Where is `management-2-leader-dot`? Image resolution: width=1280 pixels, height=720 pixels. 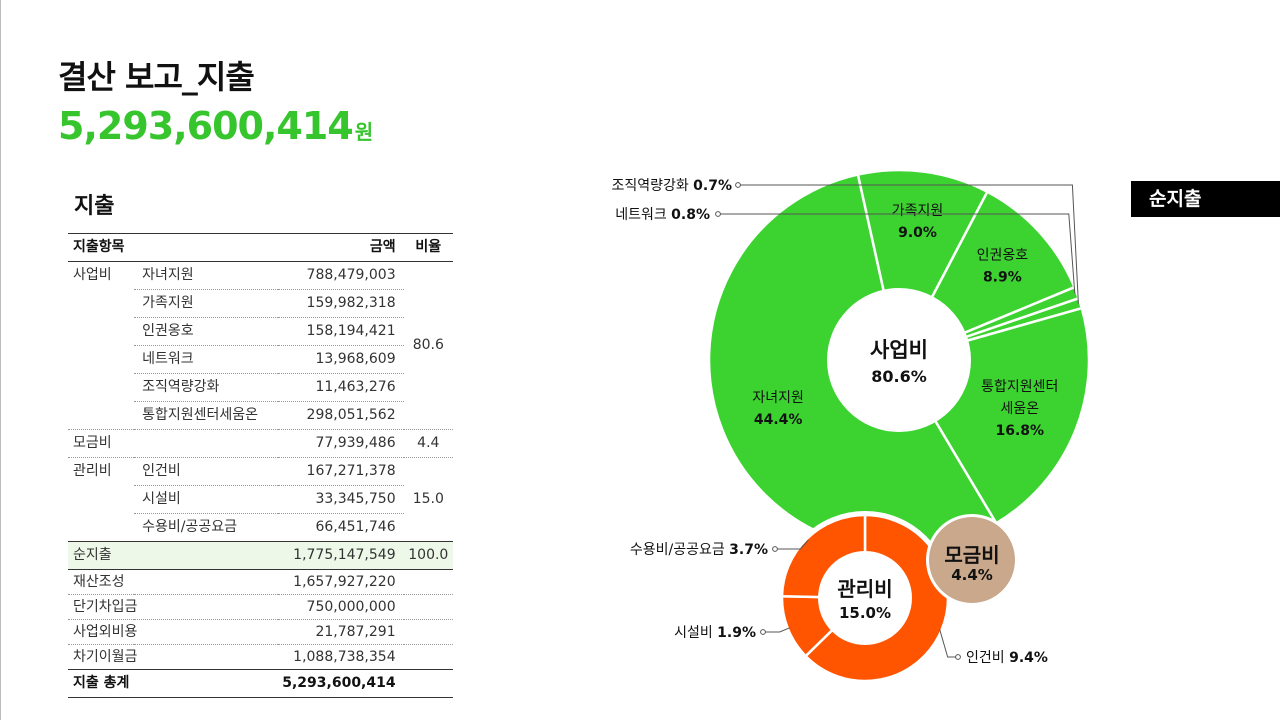
management-2-leader-dot is located at coordinates (775, 549).